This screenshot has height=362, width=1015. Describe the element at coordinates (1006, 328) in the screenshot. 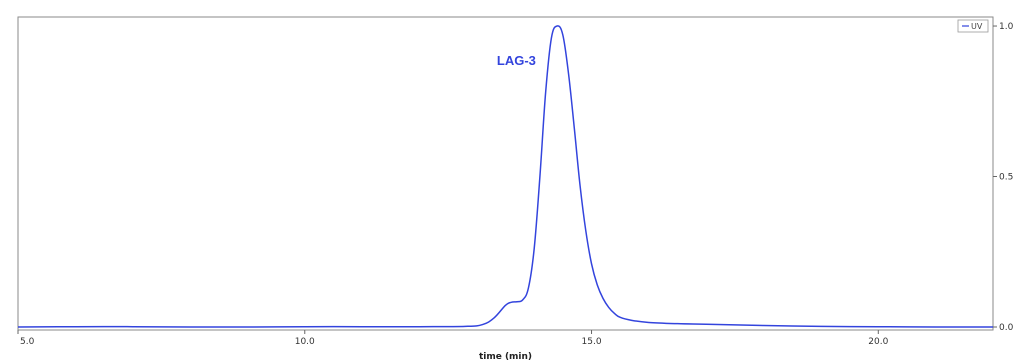

I see `y-tick-label: 0.0` at that location.